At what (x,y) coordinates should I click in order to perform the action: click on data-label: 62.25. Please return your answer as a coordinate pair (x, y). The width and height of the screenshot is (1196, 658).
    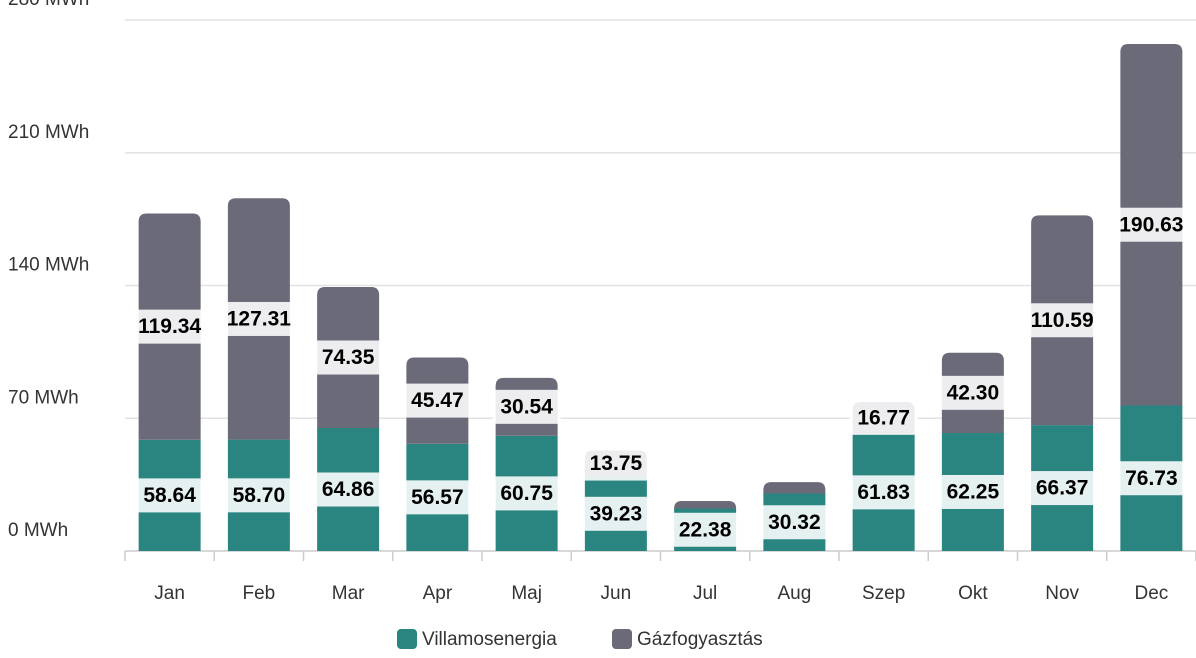
    Looking at the image, I should click on (973, 492).